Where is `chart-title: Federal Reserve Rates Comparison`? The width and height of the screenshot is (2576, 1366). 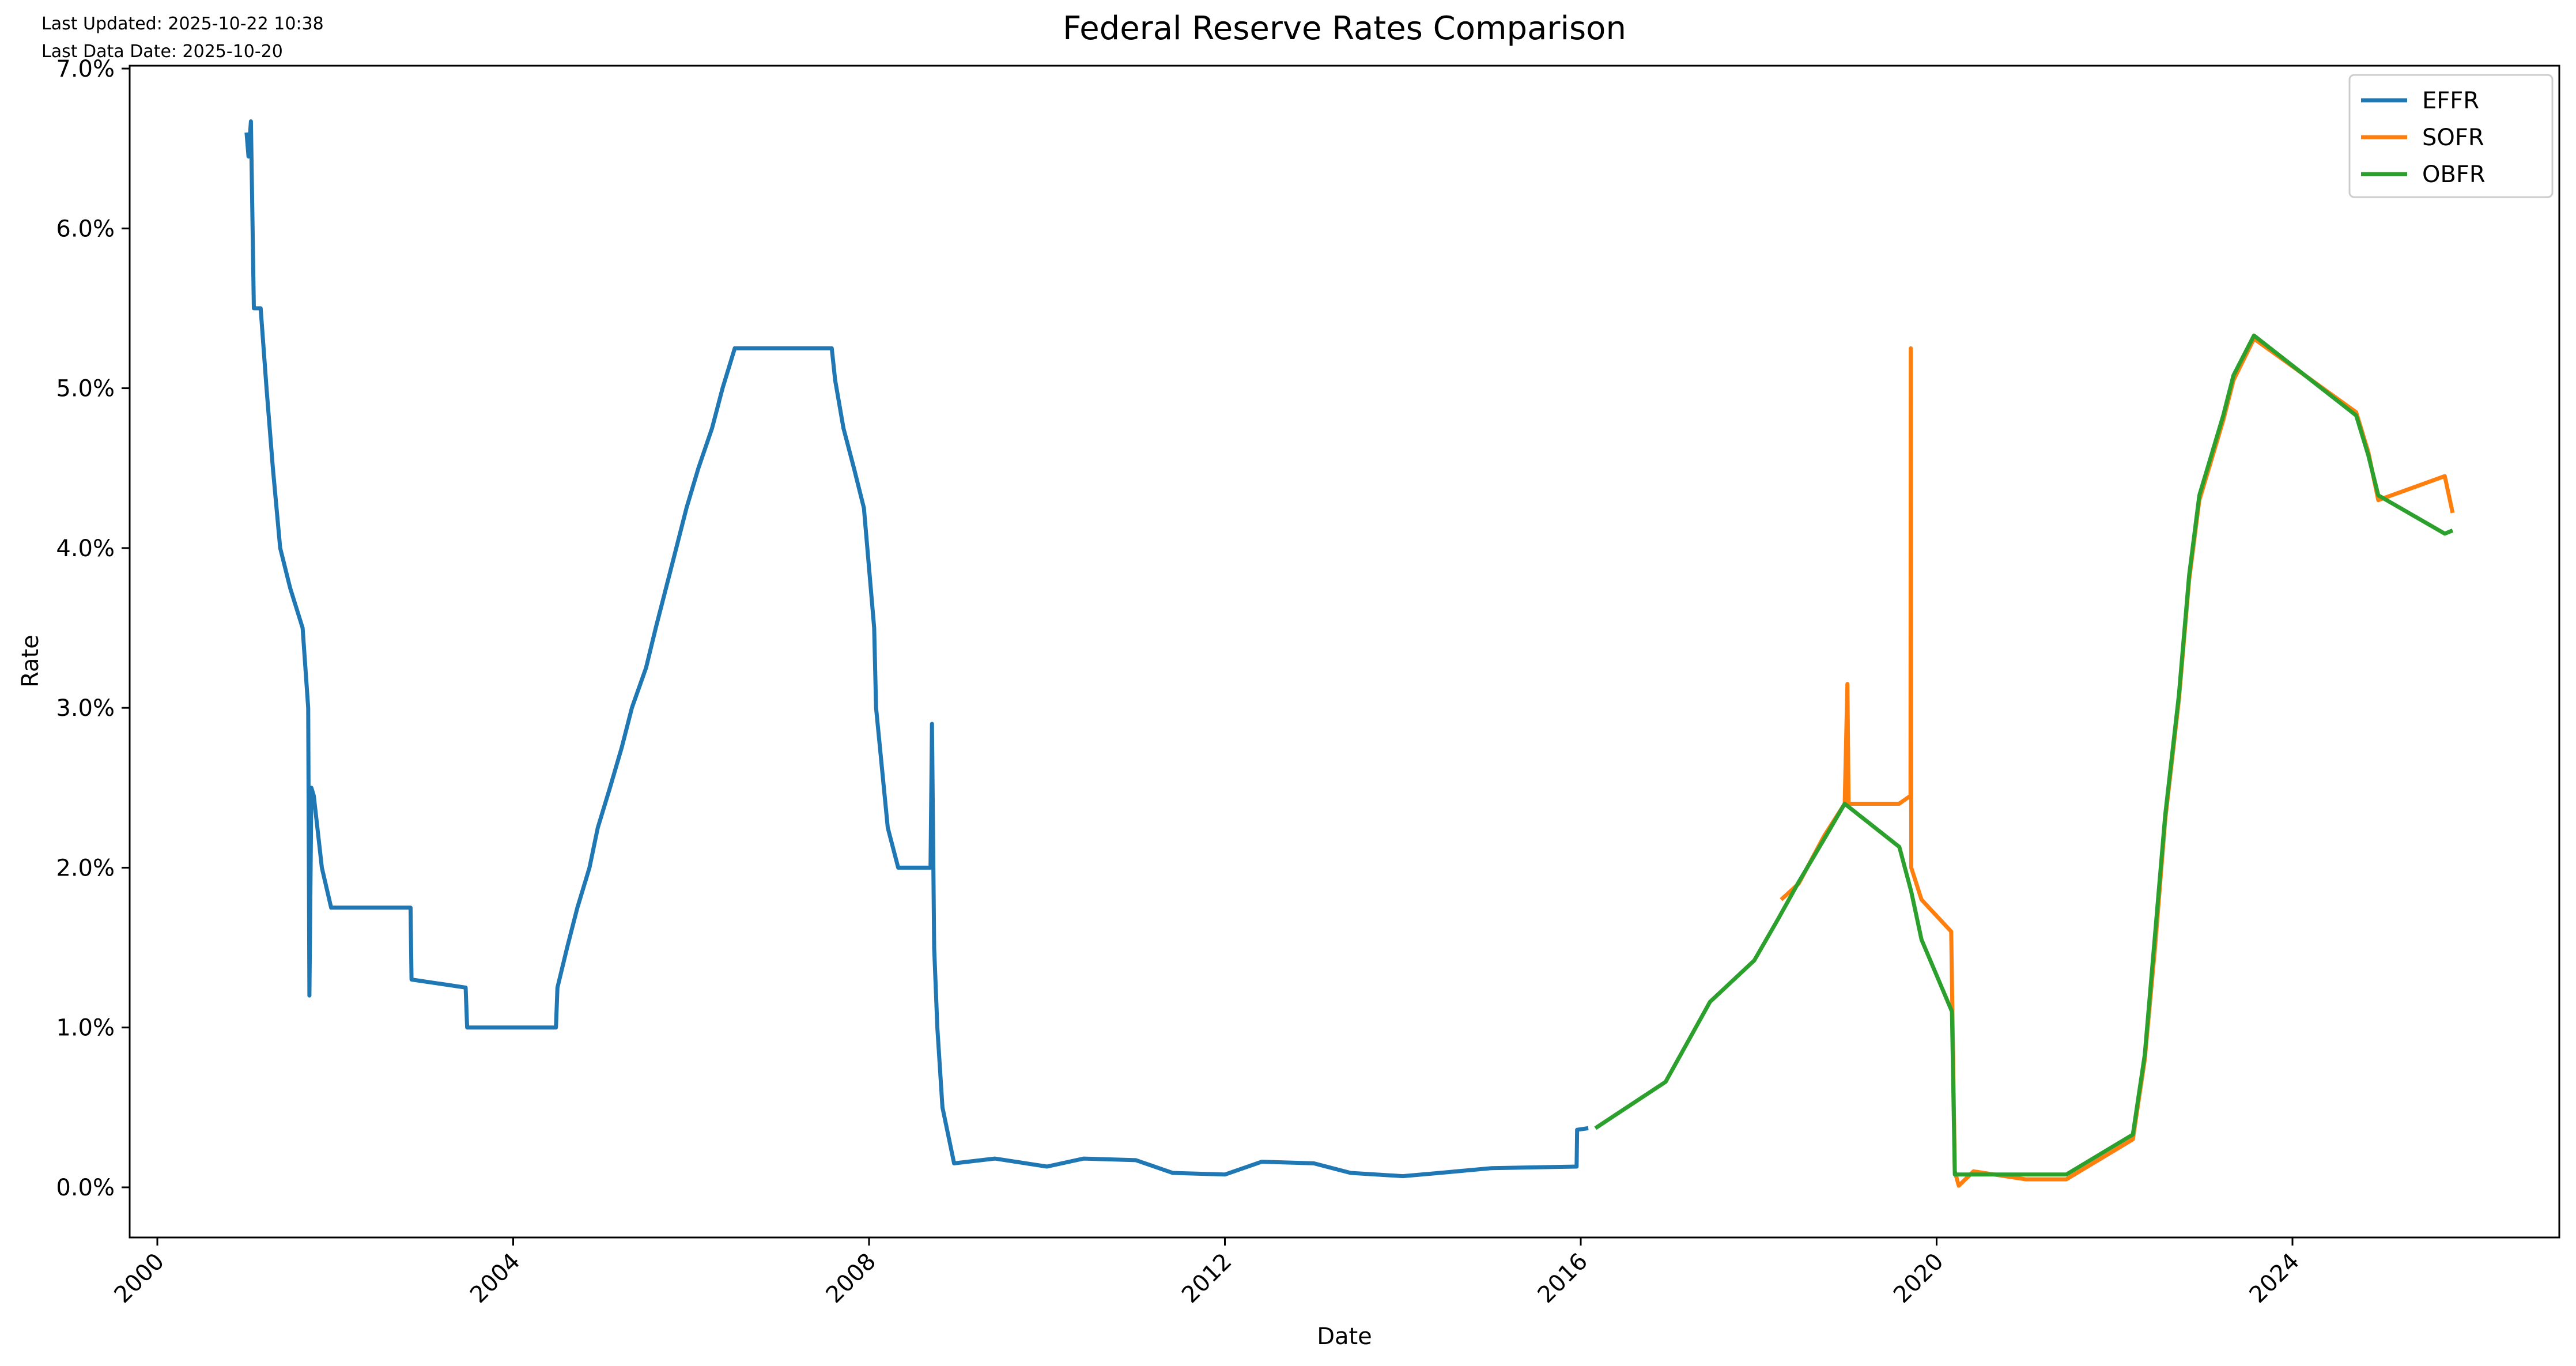 chart-title: Federal Reserve Rates Comparison is located at coordinates (1344, 28).